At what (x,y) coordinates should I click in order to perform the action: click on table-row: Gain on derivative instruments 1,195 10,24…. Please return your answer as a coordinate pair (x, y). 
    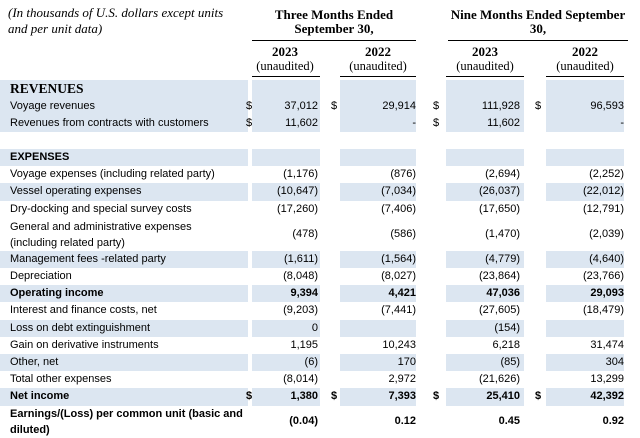
    Looking at the image, I should click on (320, 345).